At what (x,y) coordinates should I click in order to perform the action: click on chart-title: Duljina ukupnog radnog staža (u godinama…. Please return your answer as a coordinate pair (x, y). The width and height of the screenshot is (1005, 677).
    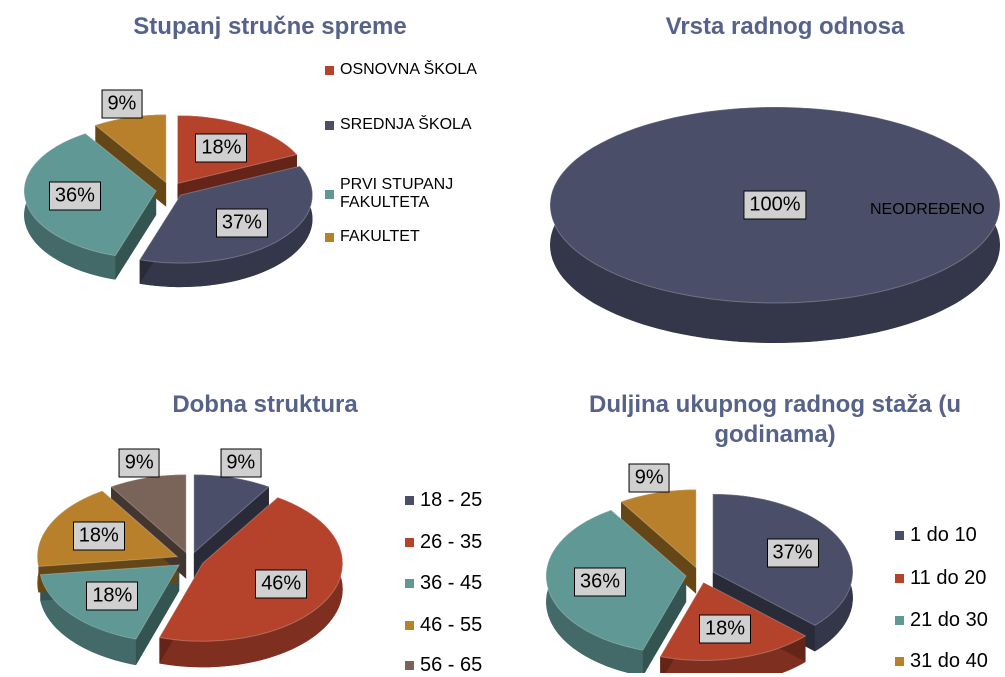
    Looking at the image, I should click on (775, 419).